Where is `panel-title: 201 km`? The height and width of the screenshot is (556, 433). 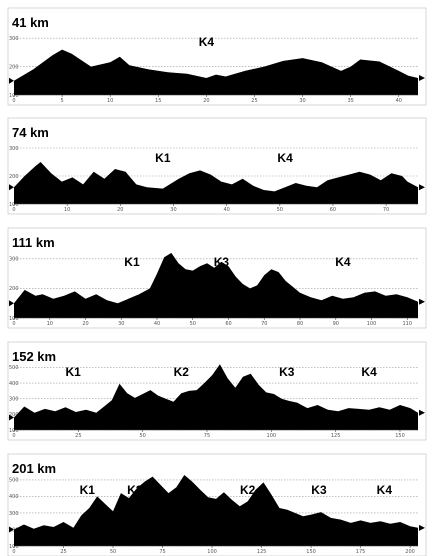
panel-title: 201 km is located at coordinates (34, 468).